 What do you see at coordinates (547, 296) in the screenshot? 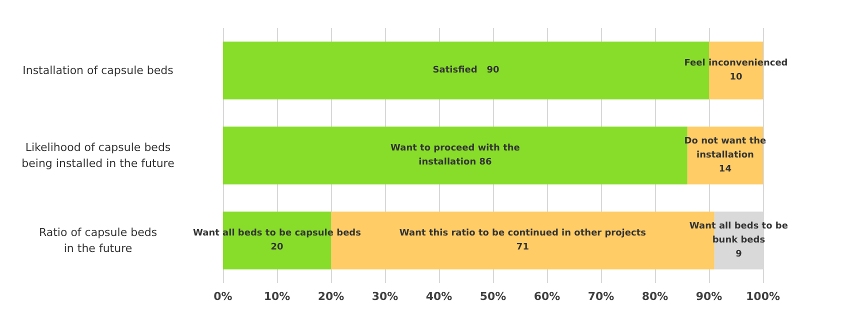
I see `x-tick-label: 60%` at bounding box center [547, 296].